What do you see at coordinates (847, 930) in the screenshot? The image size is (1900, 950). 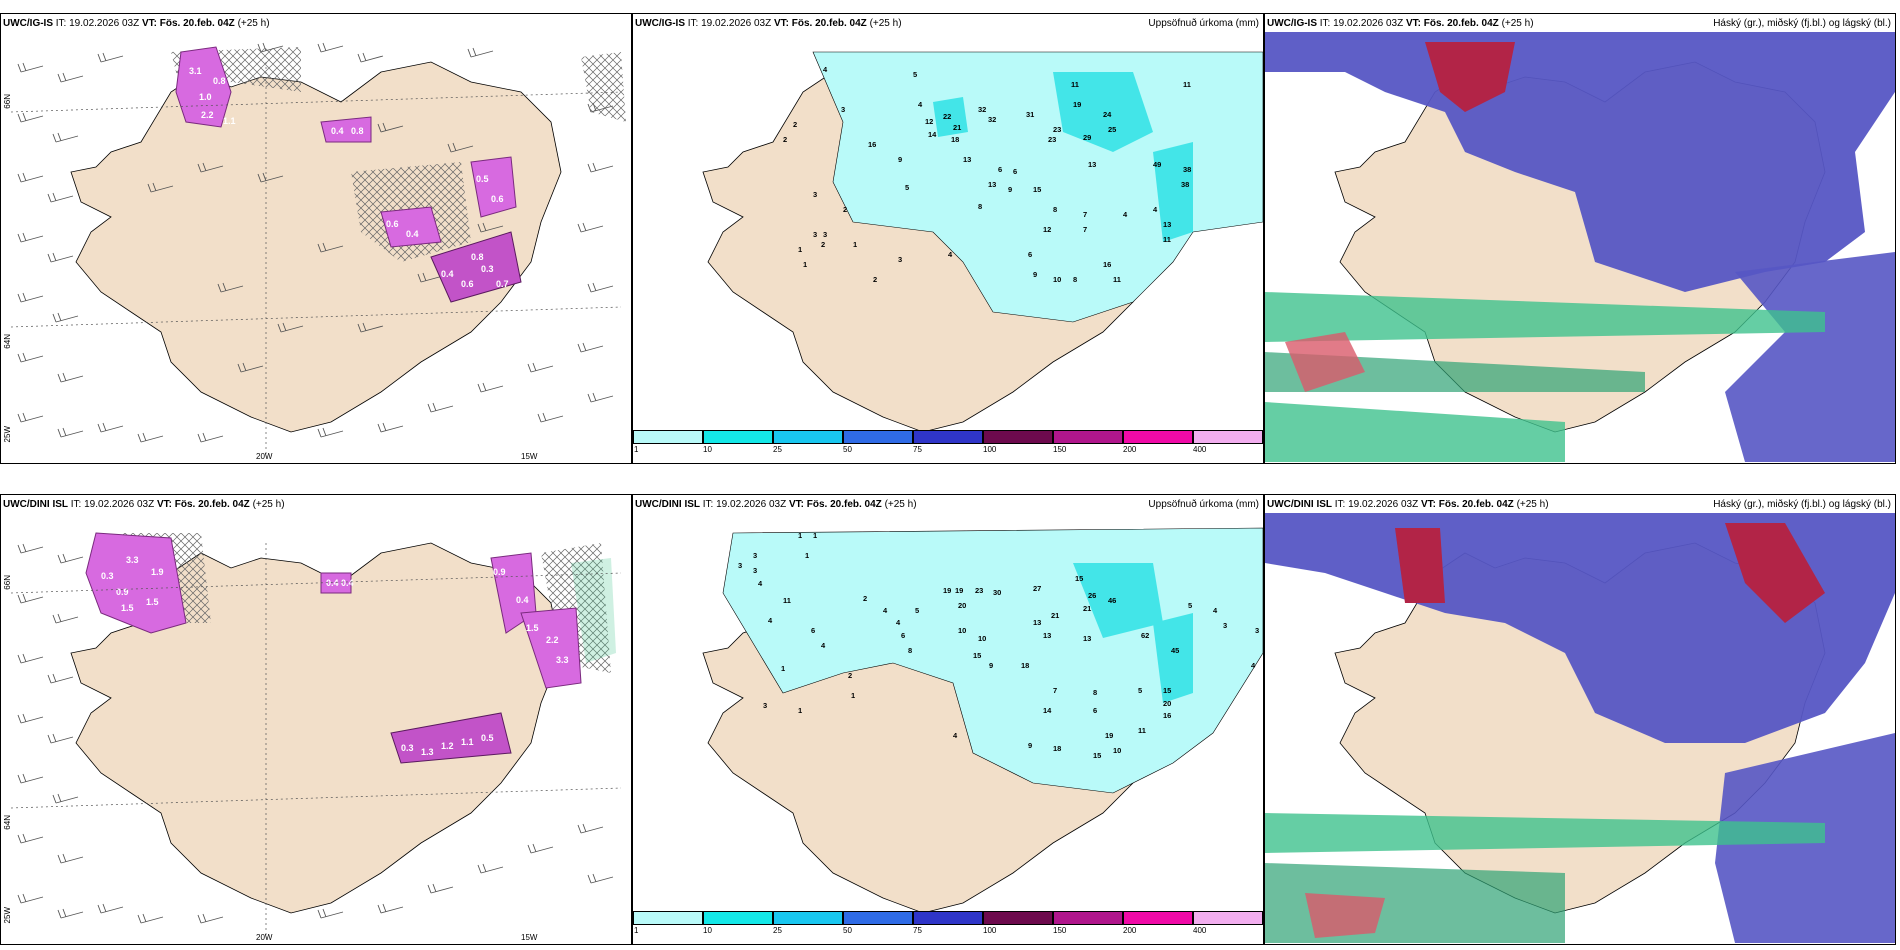 I see `colorbar-tick: 50` at bounding box center [847, 930].